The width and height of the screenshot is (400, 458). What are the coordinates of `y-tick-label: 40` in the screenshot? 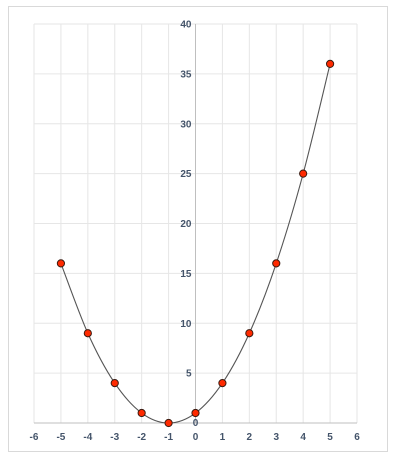 It's located at (186, 25).